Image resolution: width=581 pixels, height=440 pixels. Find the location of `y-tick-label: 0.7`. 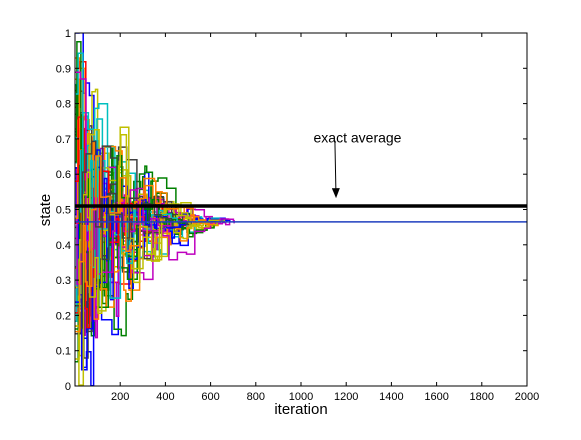

y-tick-label: 0.7 is located at coordinates (63, 140).